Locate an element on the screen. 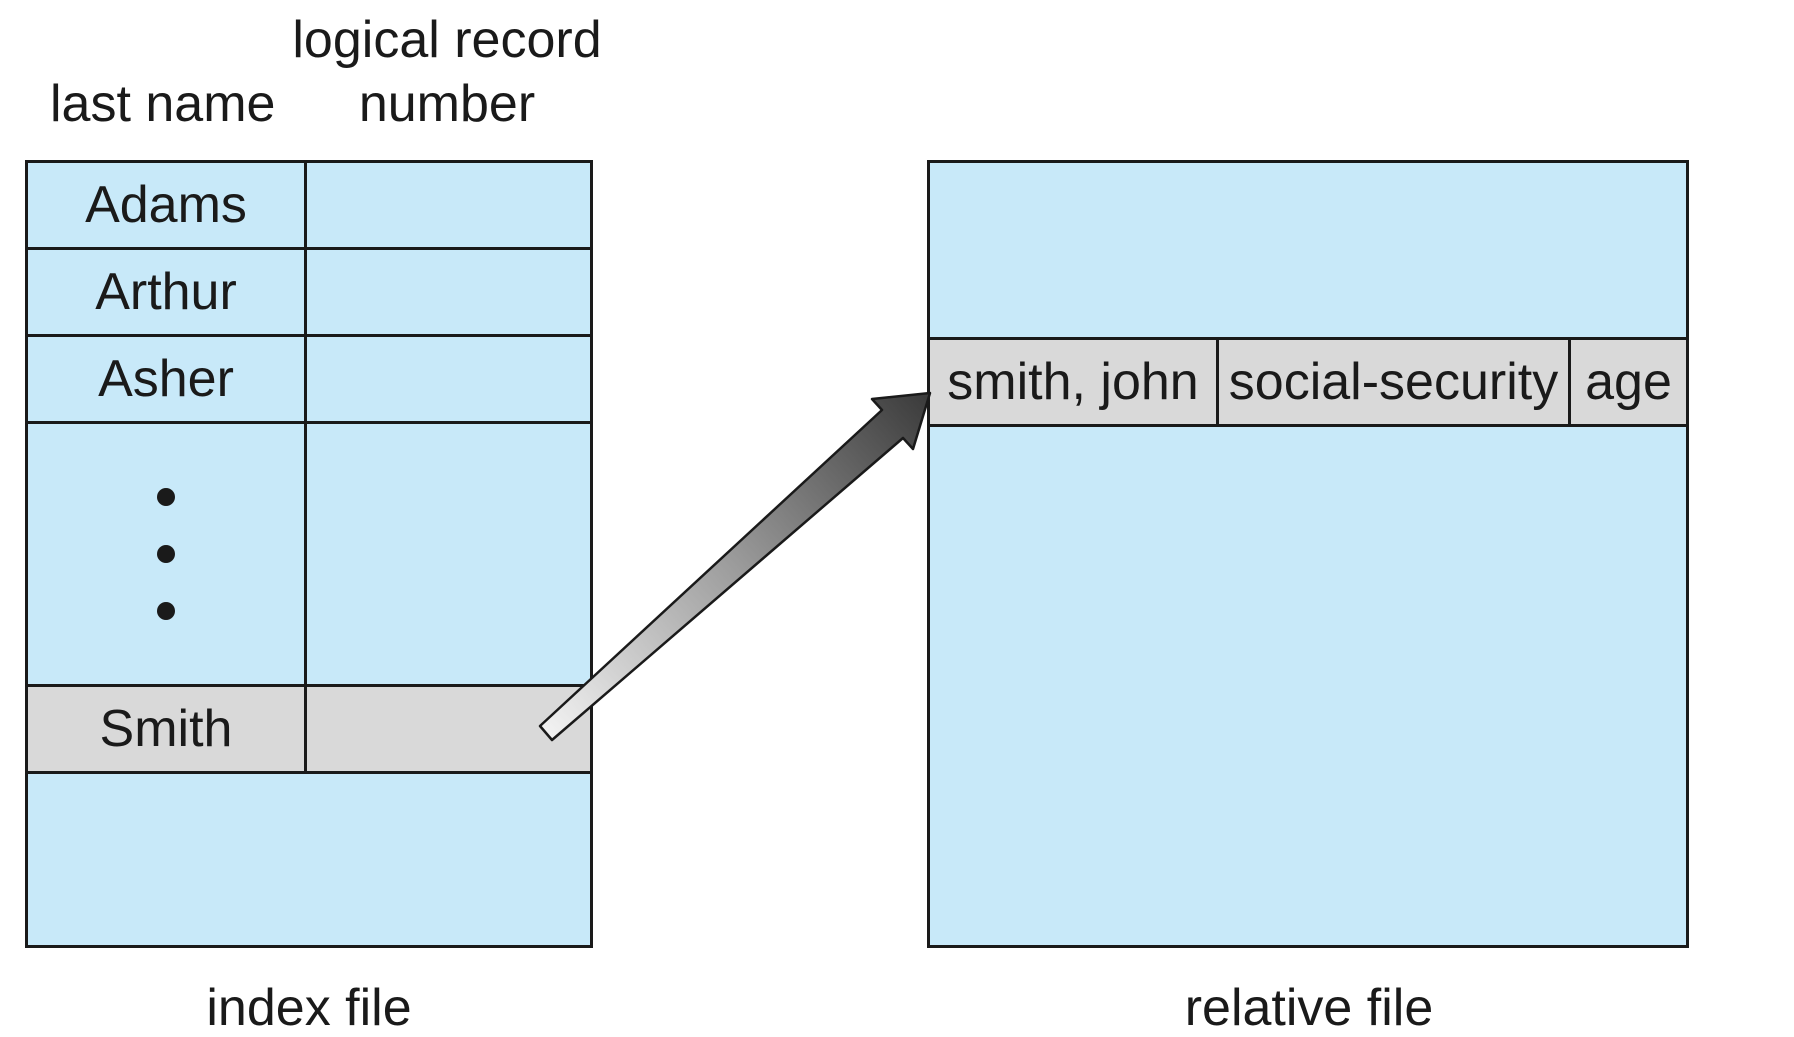 The height and width of the screenshot is (1037, 1794). arrow-path is located at coordinates (735, 566).